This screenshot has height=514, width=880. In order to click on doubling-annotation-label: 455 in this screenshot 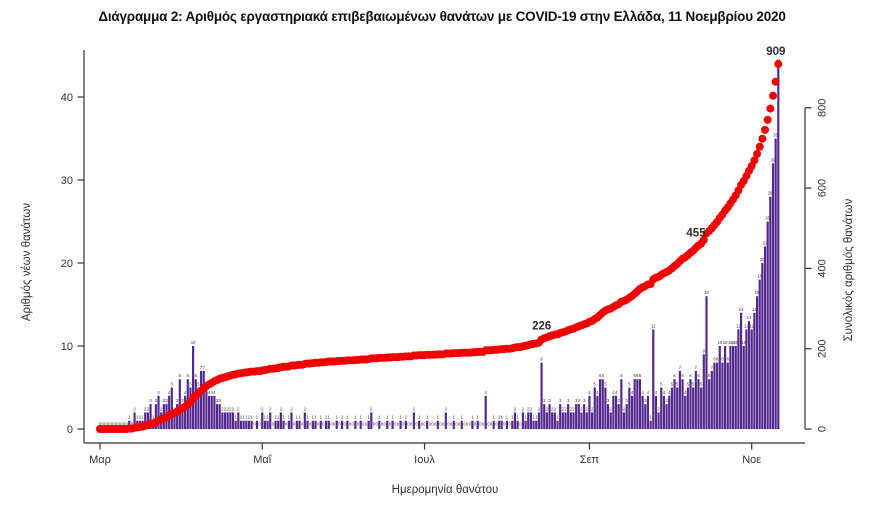, I will do `click(696, 234)`.